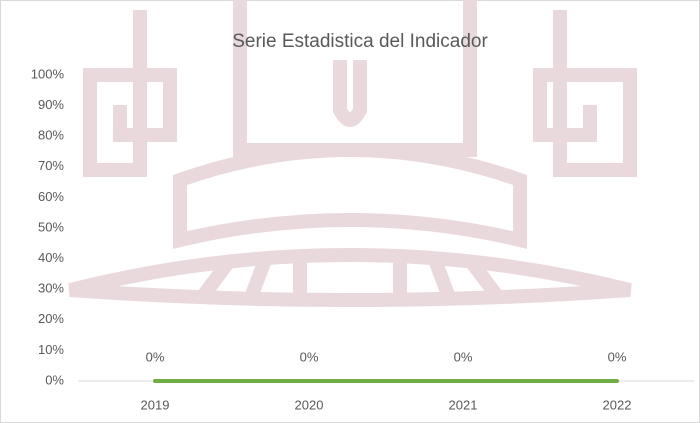 This screenshot has height=423, width=700. I want to click on y-tick-label: 50%, so click(51, 226).